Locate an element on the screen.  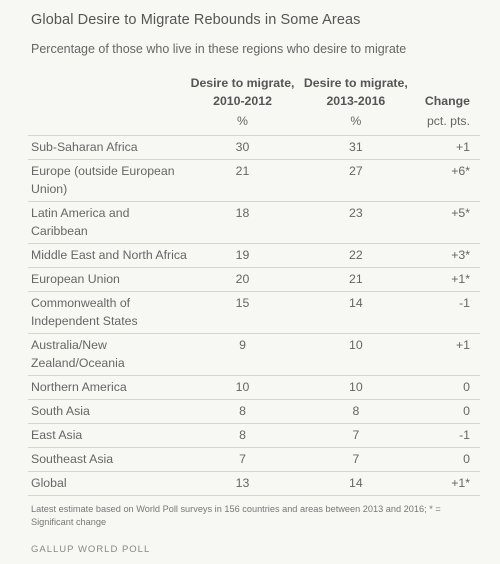
table-row: European Union 20 21 +1* is located at coordinates (254, 279).